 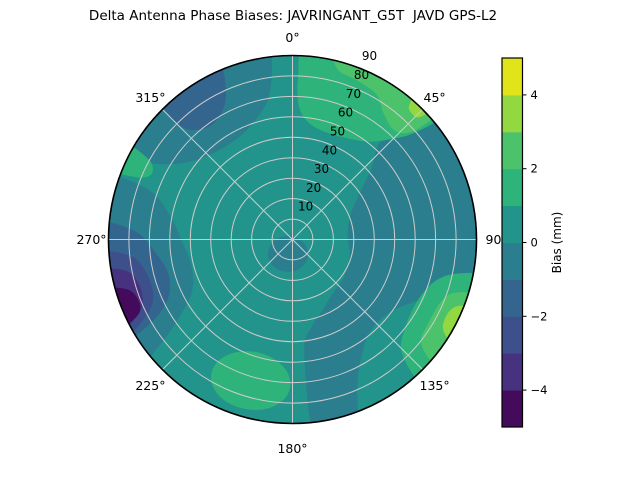 What do you see at coordinates (435, 385) in the screenshot?
I see `theta-label-135: 135°` at bounding box center [435, 385].